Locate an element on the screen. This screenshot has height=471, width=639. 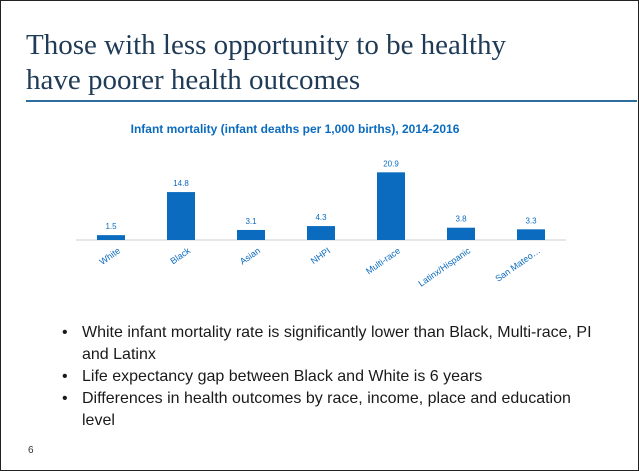
data-label: 3.3 is located at coordinates (531, 220).